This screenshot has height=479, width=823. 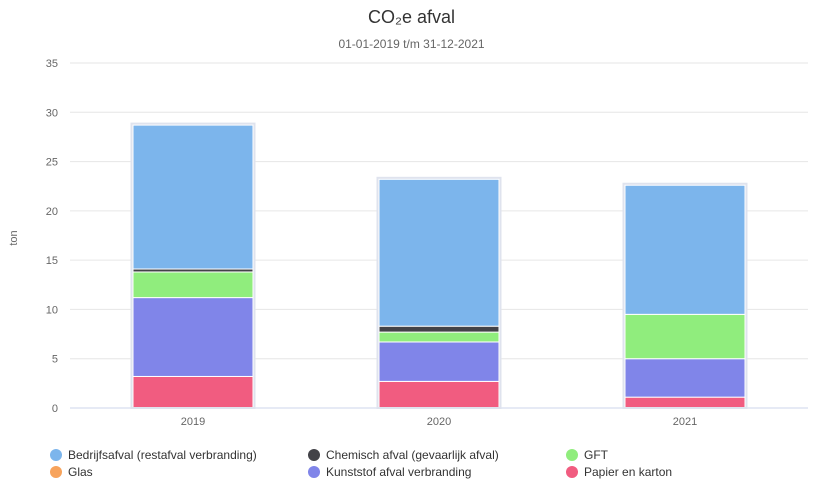 What do you see at coordinates (52, 163) in the screenshot?
I see `y-tick-label: 25` at bounding box center [52, 163].